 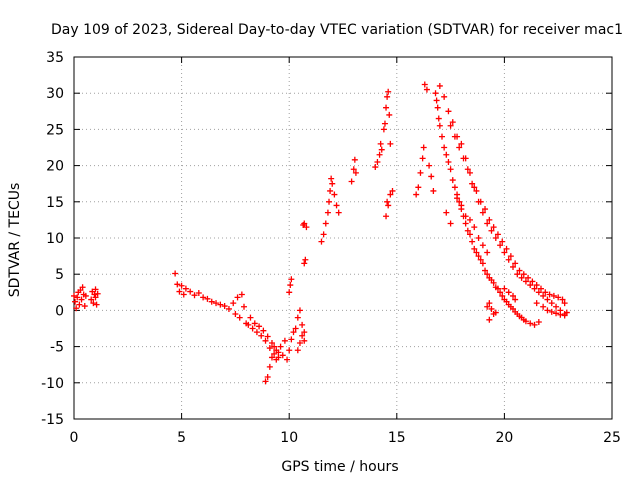 What do you see at coordinates (52, 420) in the screenshot?
I see `y-tick-label: -15` at bounding box center [52, 420].